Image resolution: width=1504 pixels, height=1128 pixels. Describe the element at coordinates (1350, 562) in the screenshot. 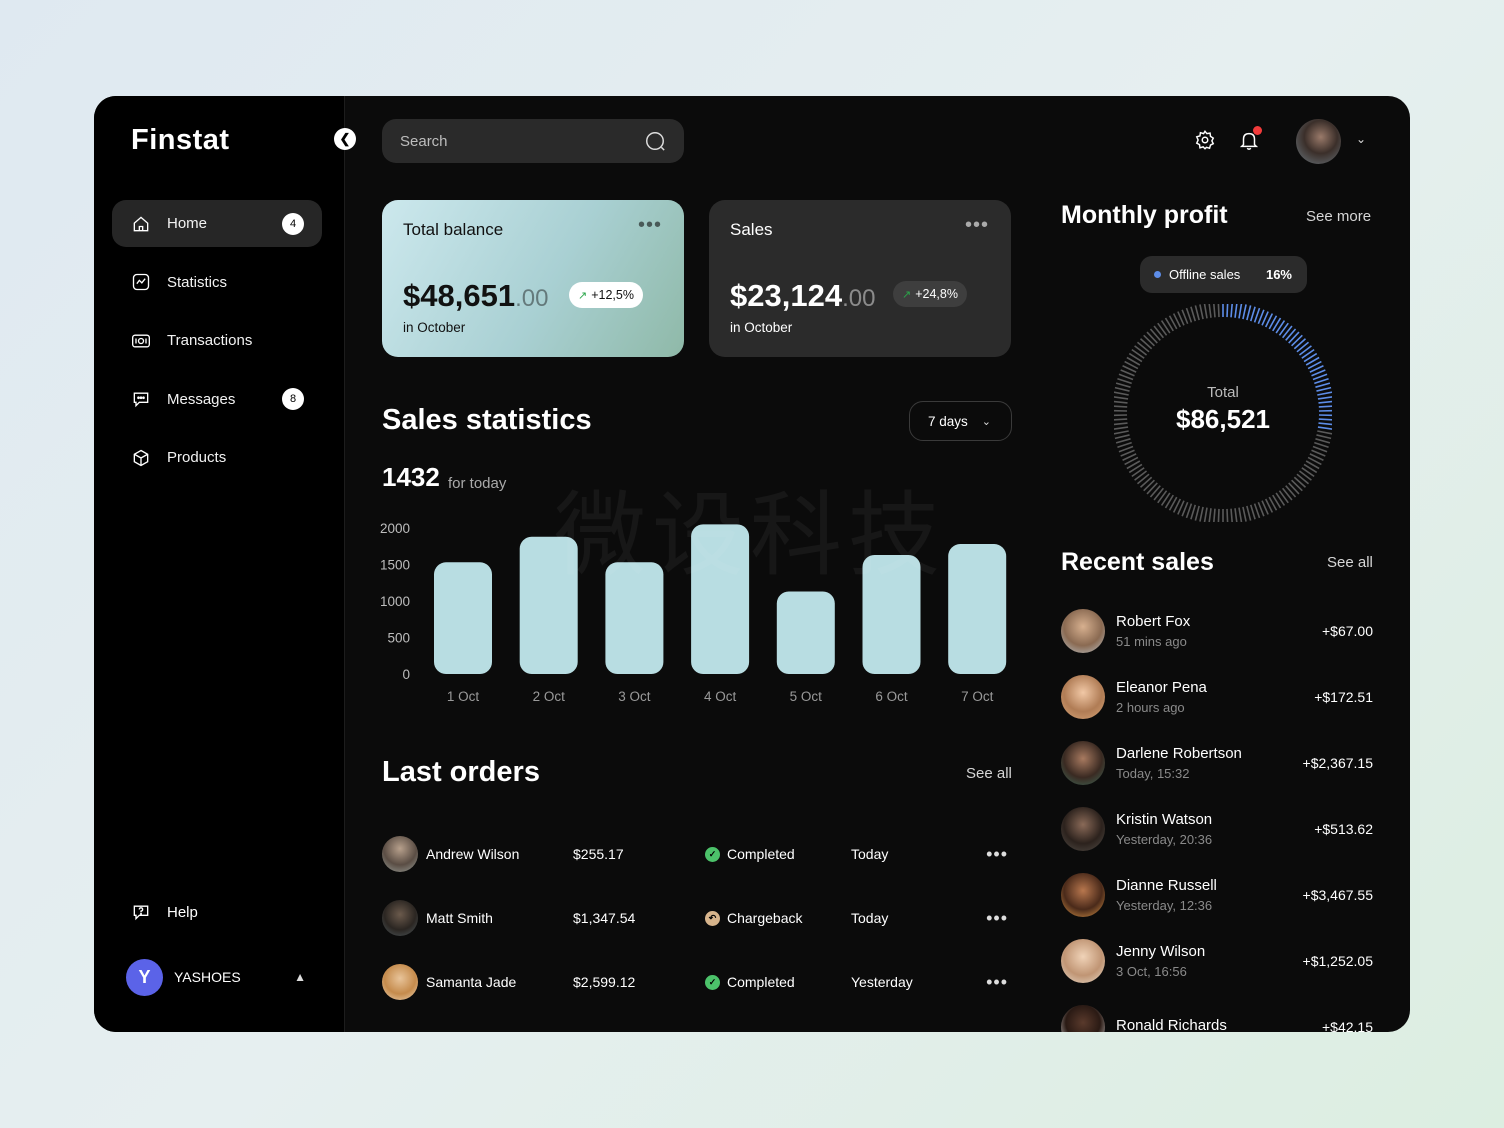

I see `recent-sales-see-all-link: See all` at that location.